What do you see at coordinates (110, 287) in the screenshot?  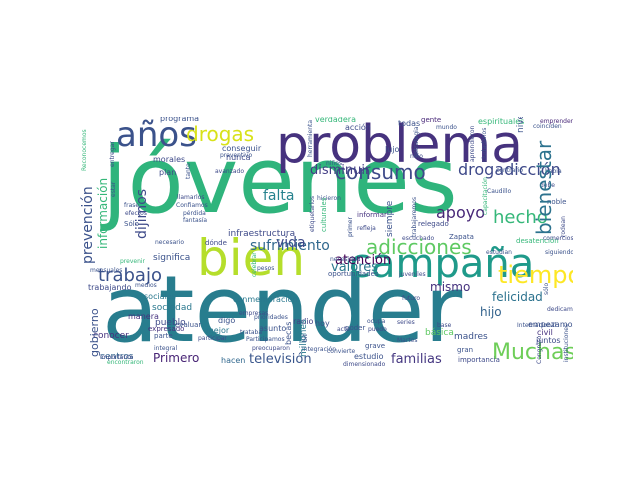 I see `word-trabajando: trabajando` at bounding box center [110, 287].